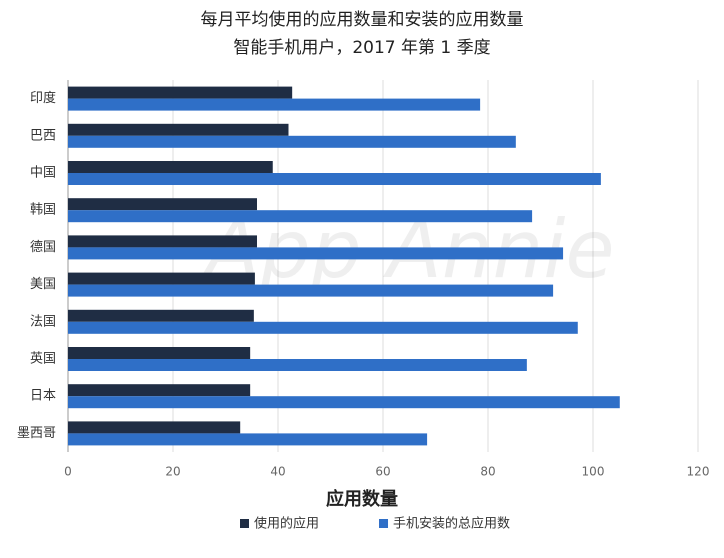 Image resolution: width=724 pixels, height=558 pixels. I want to click on y-tick-label: 墨西哥, so click(36, 433).